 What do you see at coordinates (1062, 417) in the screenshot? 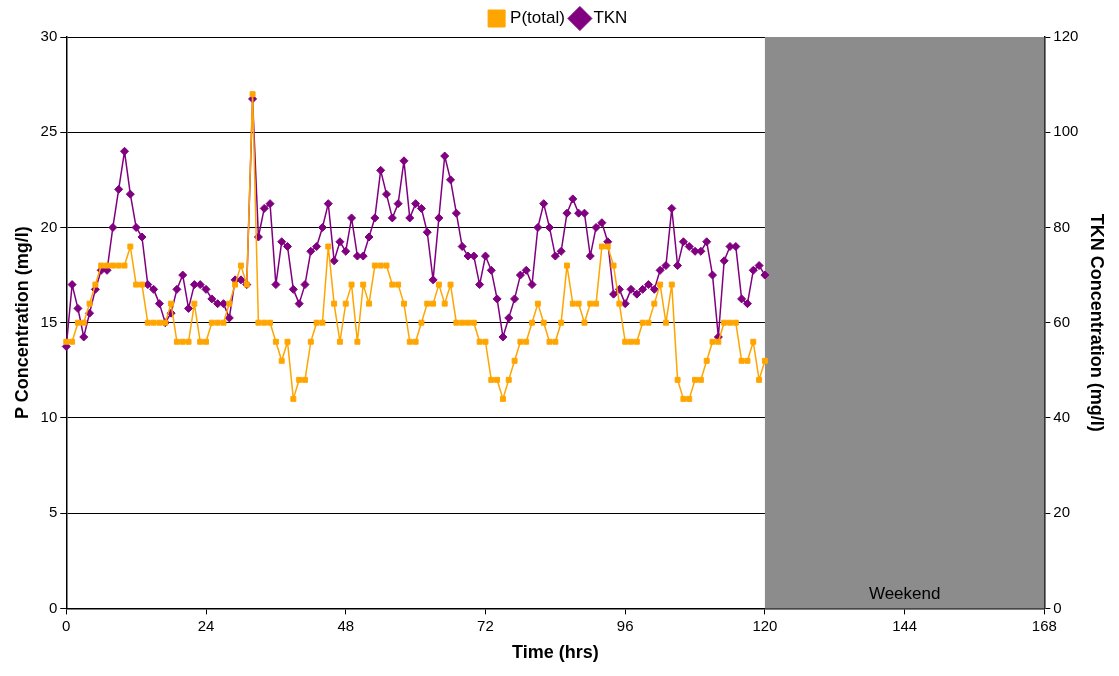
I see `y2-tick-label: 40` at bounding box center [1062, 417].